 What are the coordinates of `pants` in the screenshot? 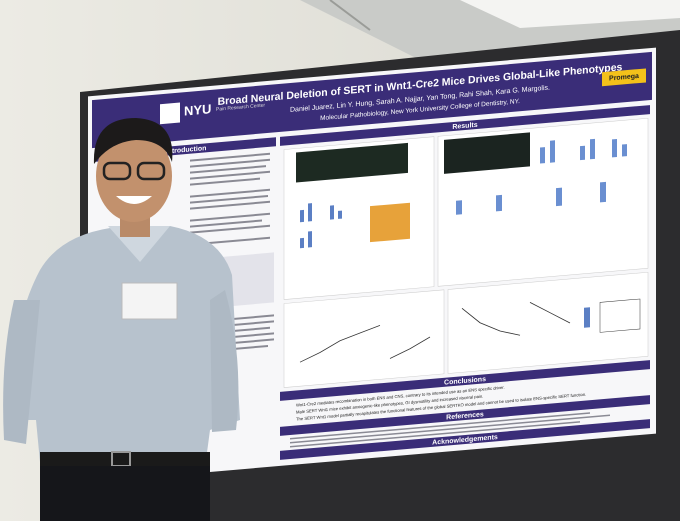 It's located at (125, 493).